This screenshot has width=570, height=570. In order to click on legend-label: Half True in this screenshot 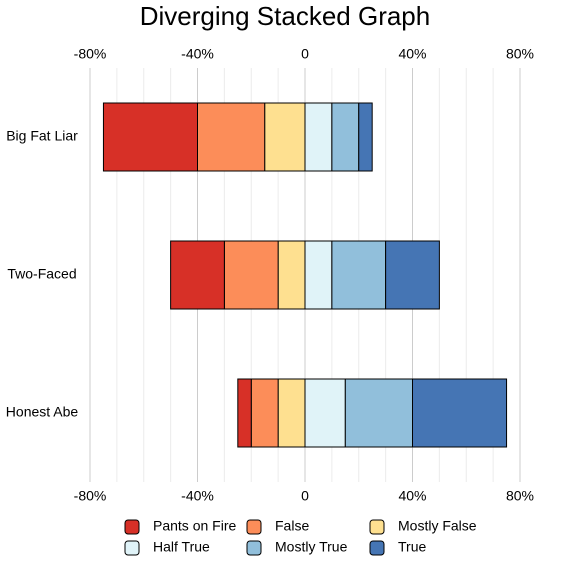, I will do `click(181, 547)`.